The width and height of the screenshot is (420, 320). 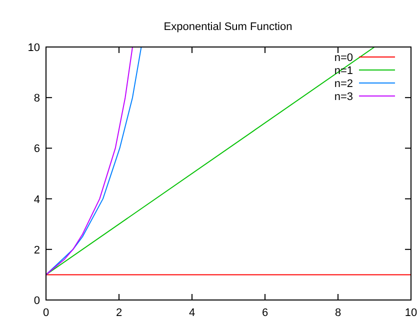 I want to click on y-tick-label: 4, so click(x=37, y=200).